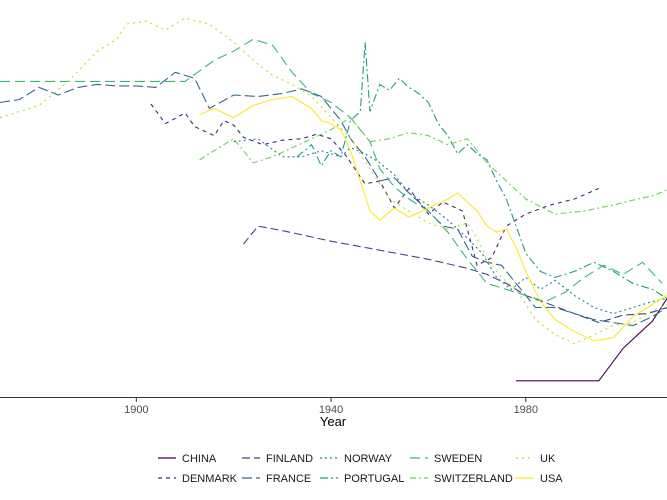 The width and height of the screenshot is (667, 500). I want to click on legend-item-usa: USA, so click(539, 479).